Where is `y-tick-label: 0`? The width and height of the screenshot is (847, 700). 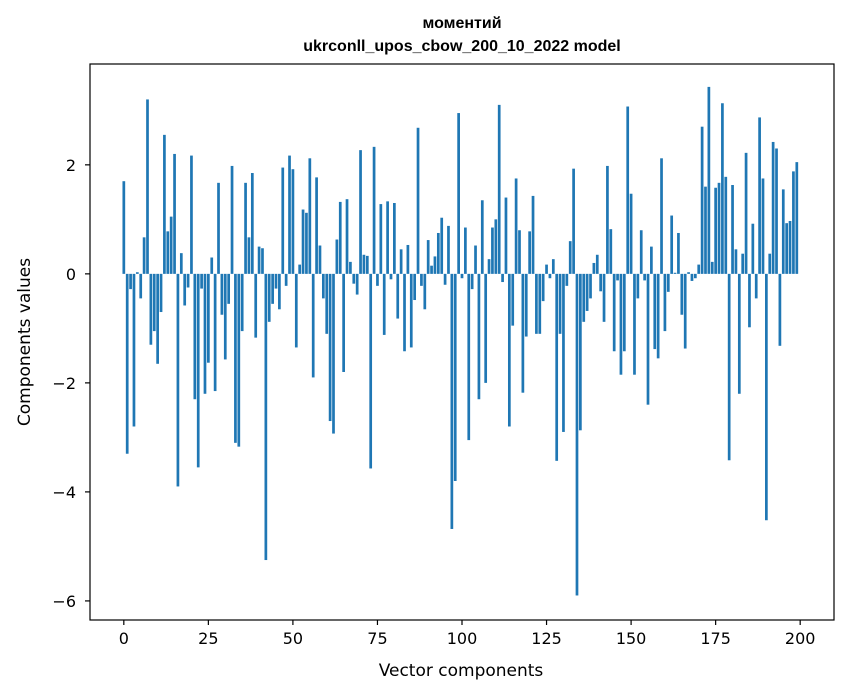 y-tick-label: 0 is located at coordinates (71, 274).